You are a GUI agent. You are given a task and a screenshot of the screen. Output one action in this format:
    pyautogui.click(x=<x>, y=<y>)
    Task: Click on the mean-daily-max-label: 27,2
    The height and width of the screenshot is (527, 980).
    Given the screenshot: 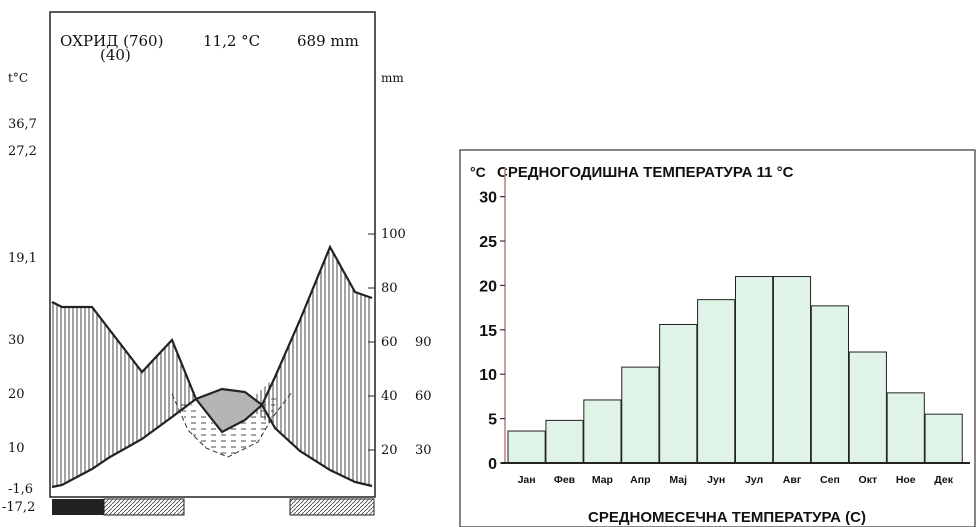 What is the action you would take?
    pyautogui.click(x=22, y=151)
    